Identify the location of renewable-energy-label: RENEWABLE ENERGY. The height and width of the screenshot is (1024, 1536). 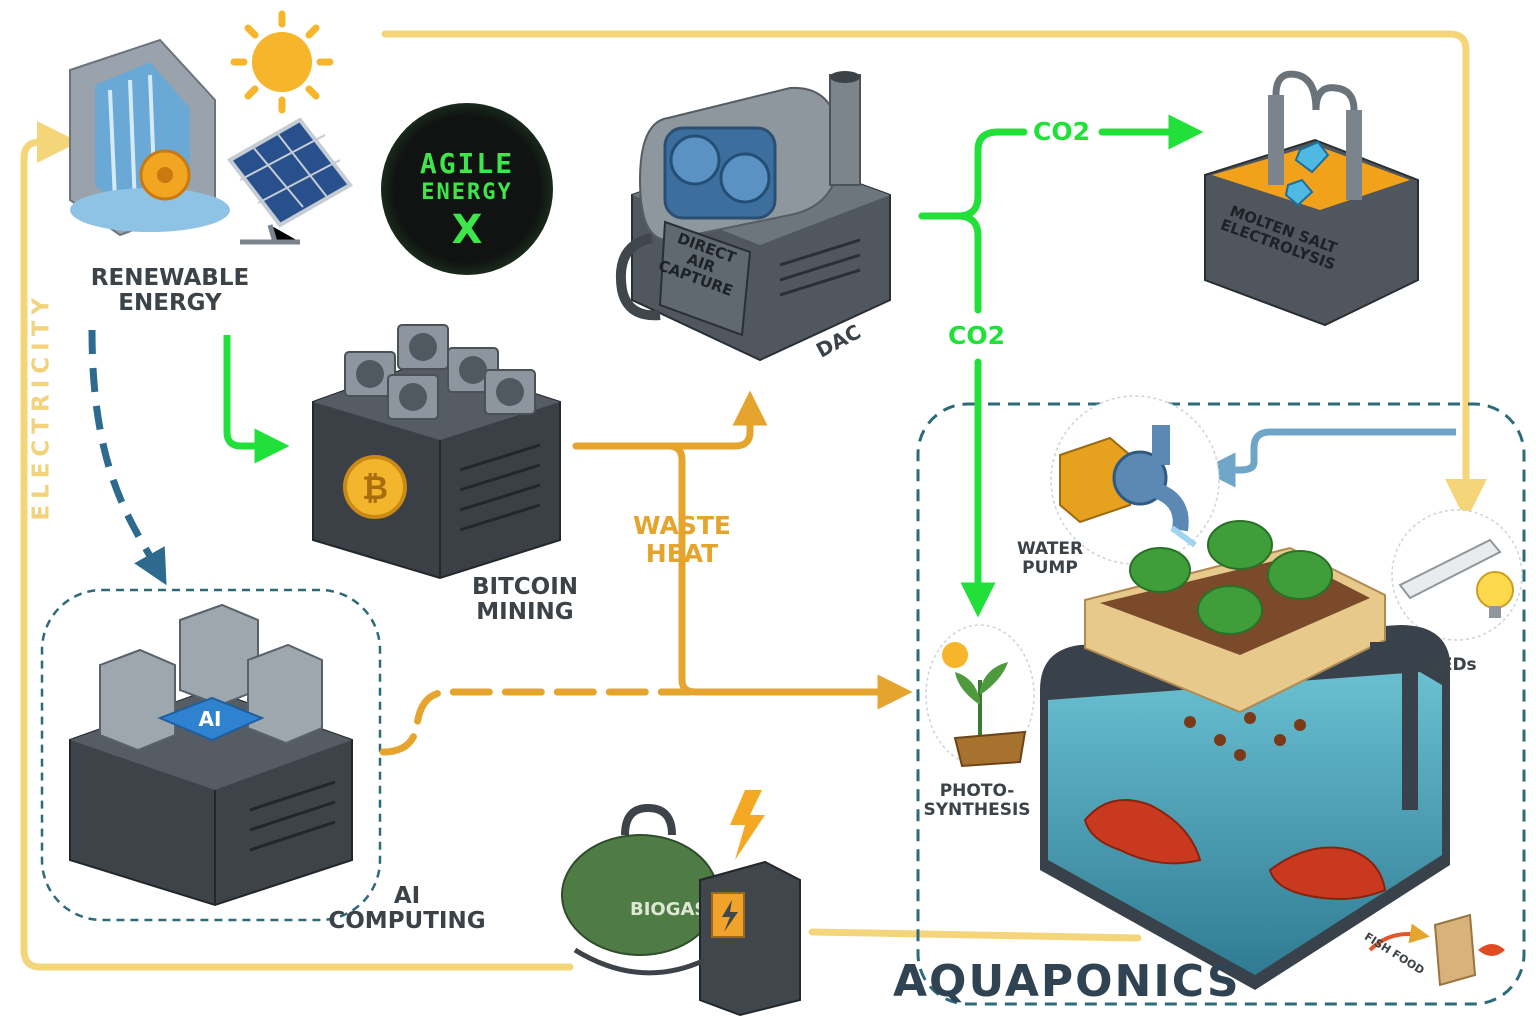
(170, 291).